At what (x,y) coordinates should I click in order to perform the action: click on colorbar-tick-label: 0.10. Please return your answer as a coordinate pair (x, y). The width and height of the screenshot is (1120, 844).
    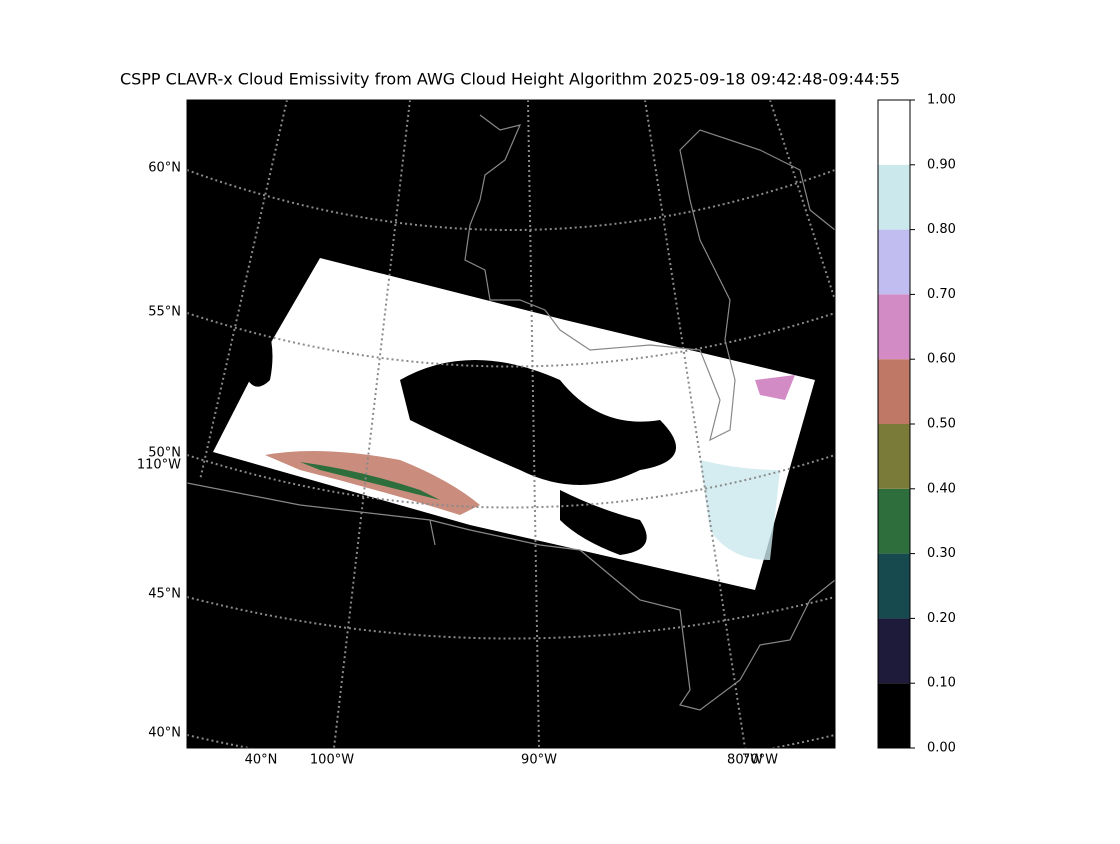
    Looking at the image, I should click on (941, 683).